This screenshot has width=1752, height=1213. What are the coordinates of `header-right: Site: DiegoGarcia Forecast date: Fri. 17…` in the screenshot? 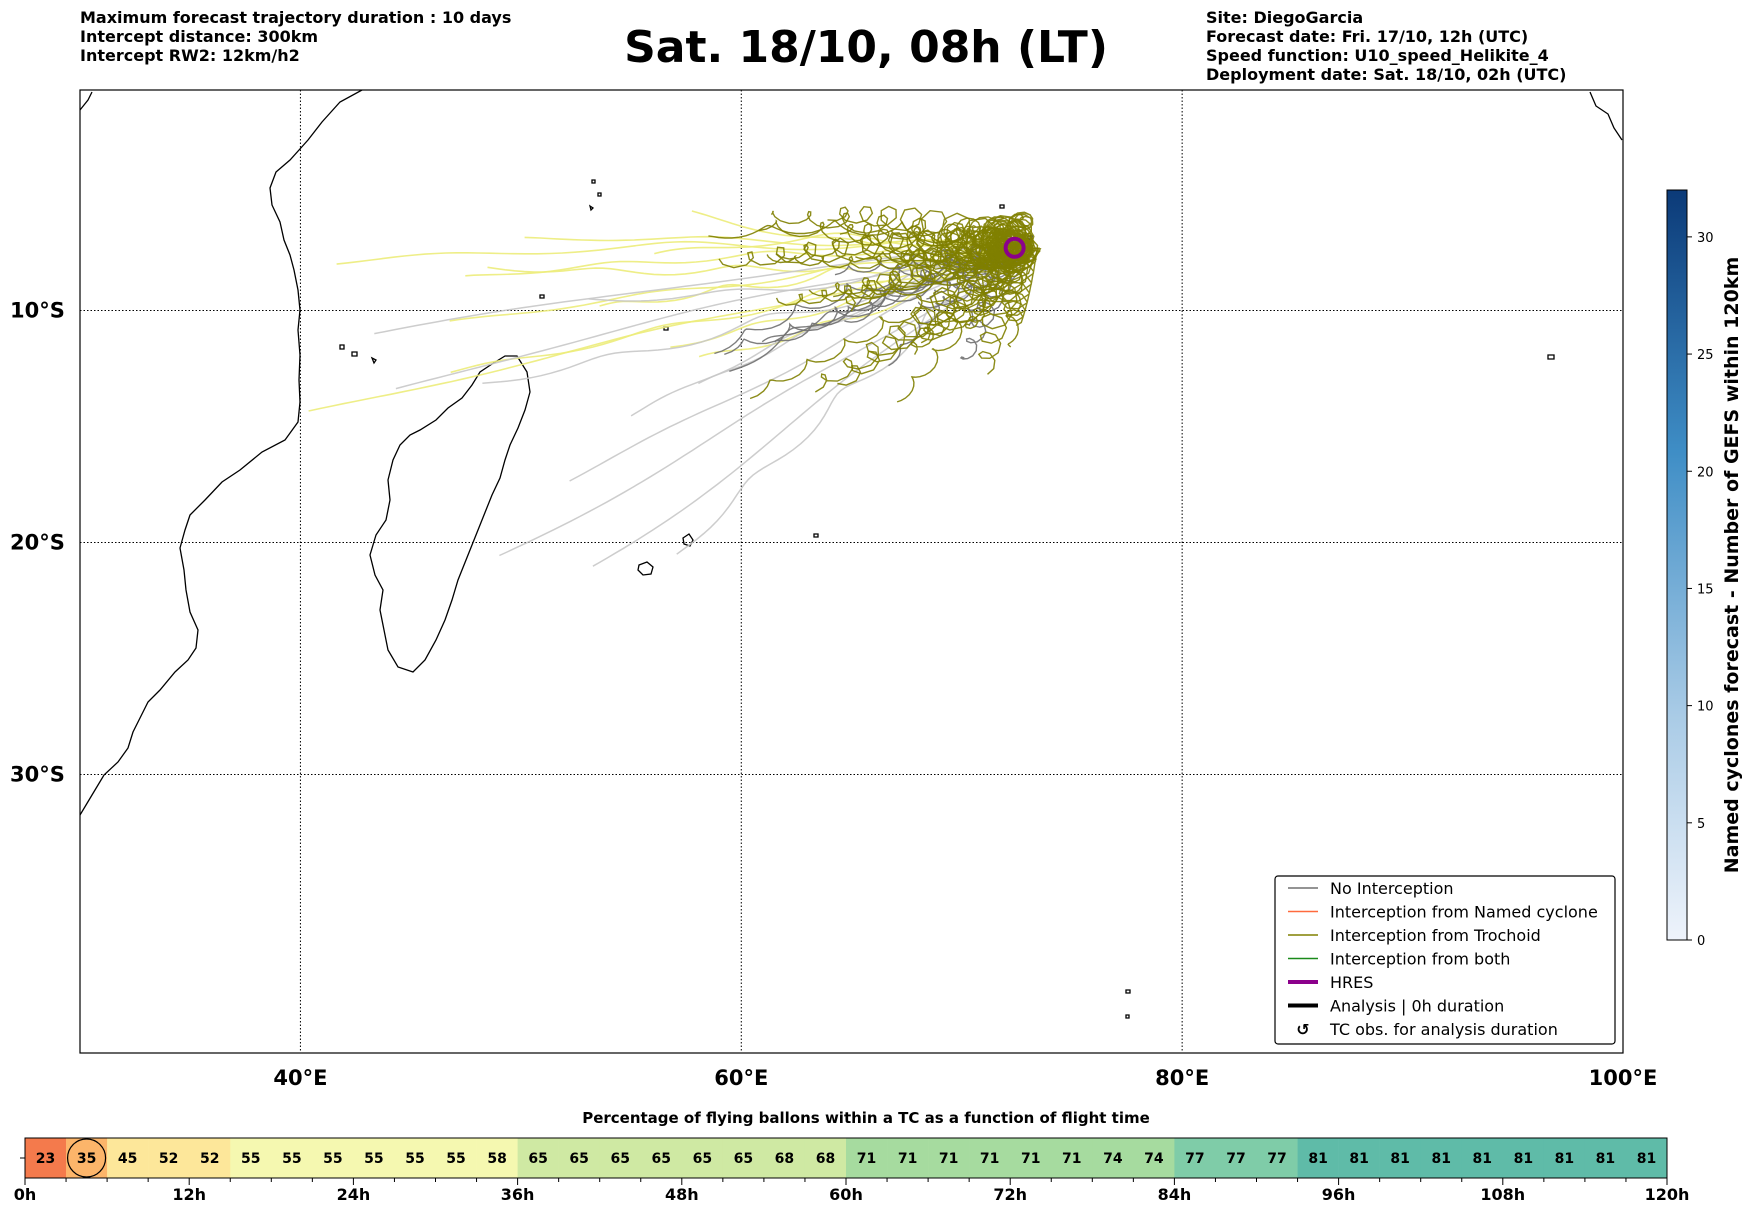 It's located at (1386, 46).